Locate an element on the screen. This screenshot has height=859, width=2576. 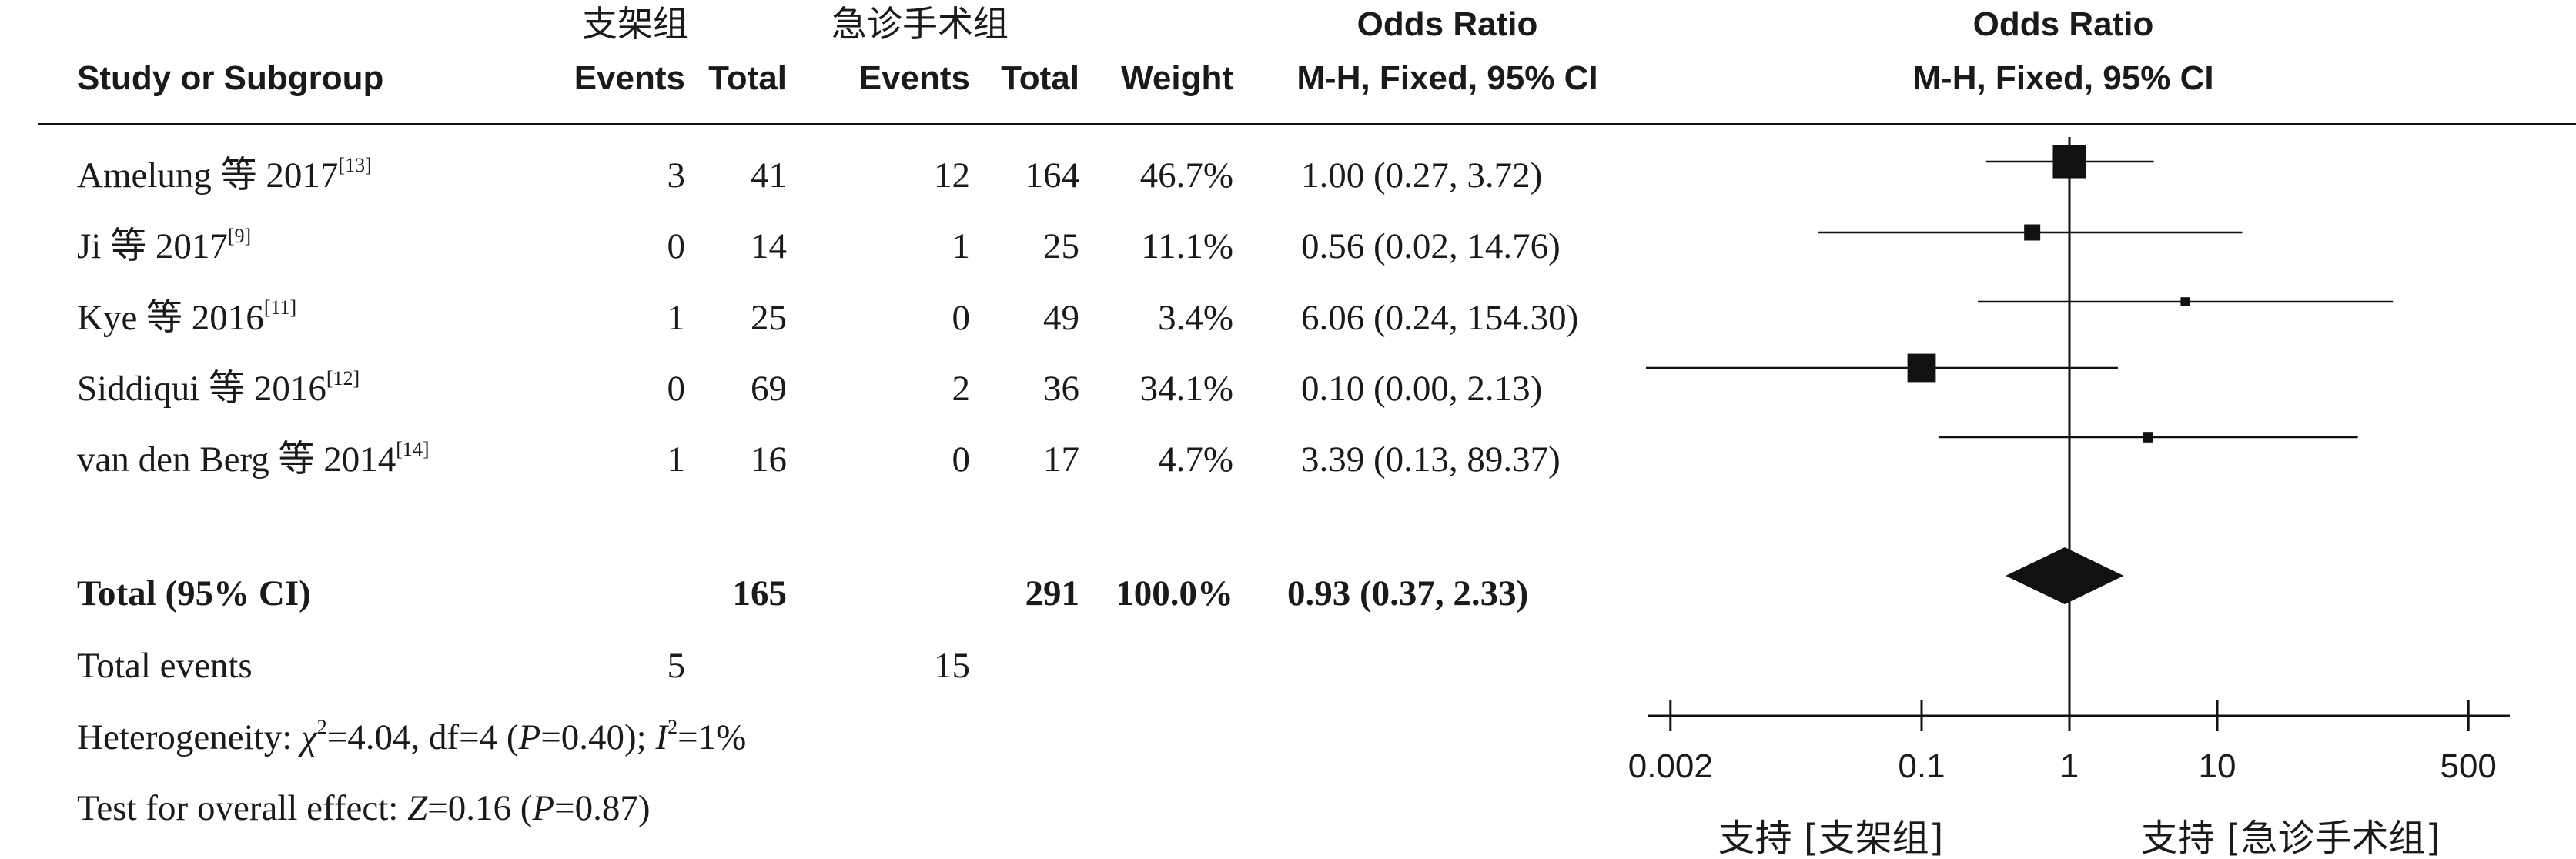
ci-cell: 0.56 (0.02, 14.76) is located at coordinates (1431, 246).